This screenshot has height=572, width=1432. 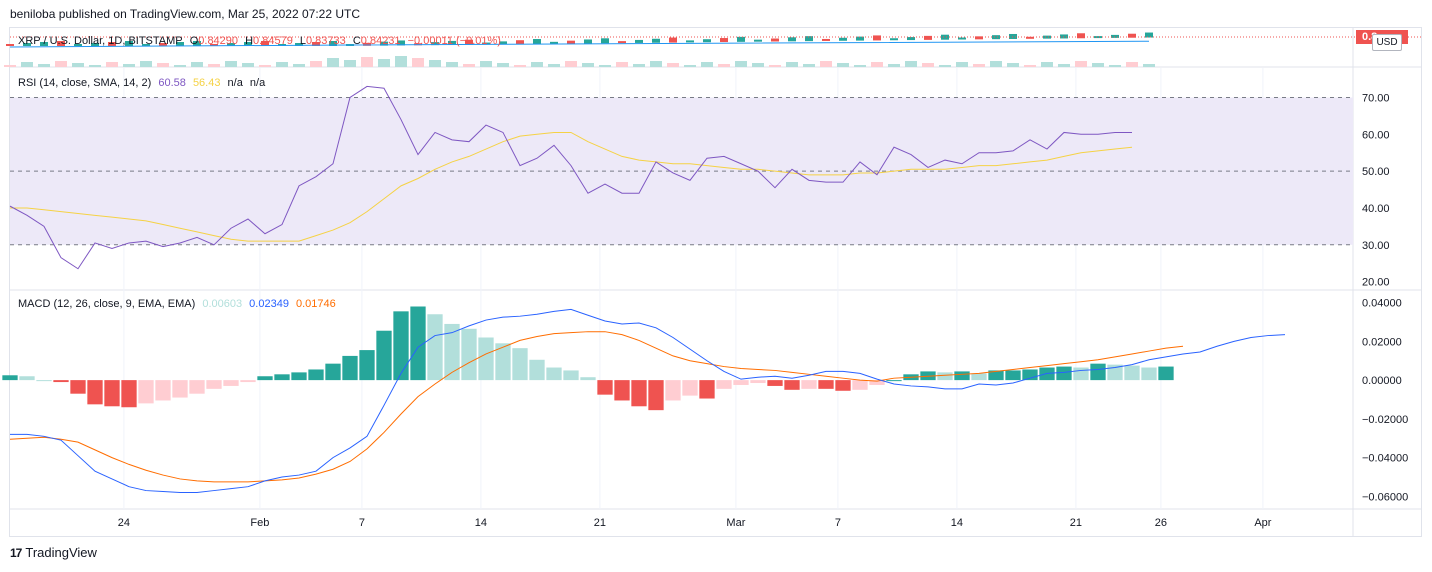 I want to click on rsi-extra-1: n/a, so click(x=235, y=83).